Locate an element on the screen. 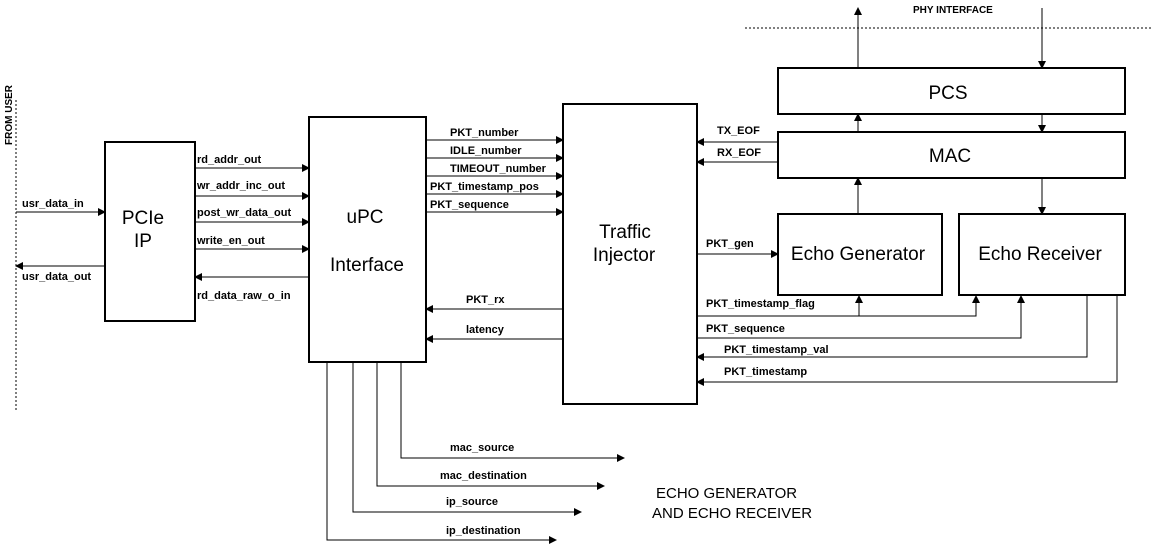 The width and height of the screenshot is (1156, 544). pcie-ip-label-2: IP is located at coordinates (143, 241).